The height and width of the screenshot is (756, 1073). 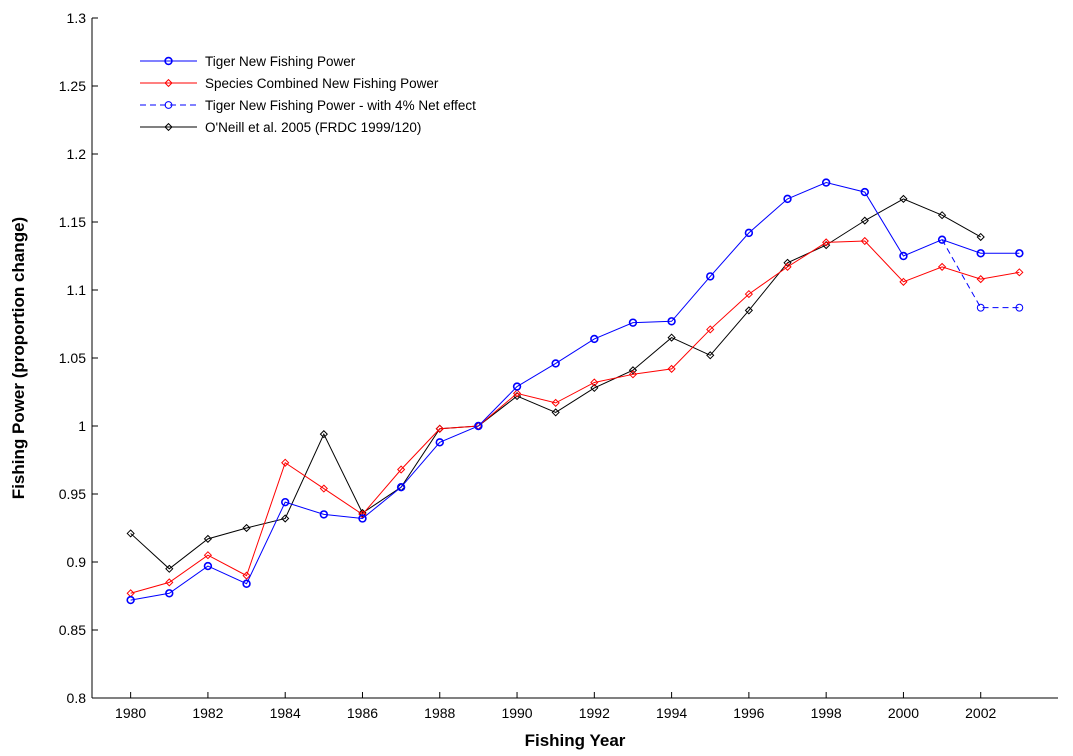 What do you see at coordinates (313, 127) in the screenshot?
I see `legend-label: O'Neill et al. 2005 (FRDC 1999/120)` at bounding box center [313, 127].